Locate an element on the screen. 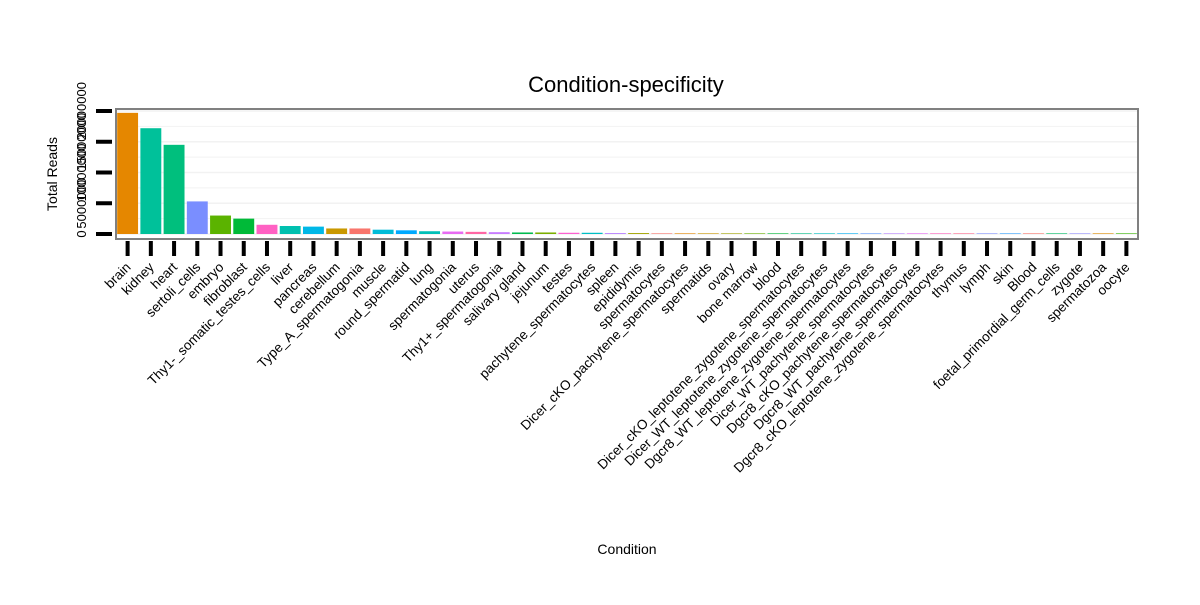  bar-muscle is located at coordinates (383, 231).